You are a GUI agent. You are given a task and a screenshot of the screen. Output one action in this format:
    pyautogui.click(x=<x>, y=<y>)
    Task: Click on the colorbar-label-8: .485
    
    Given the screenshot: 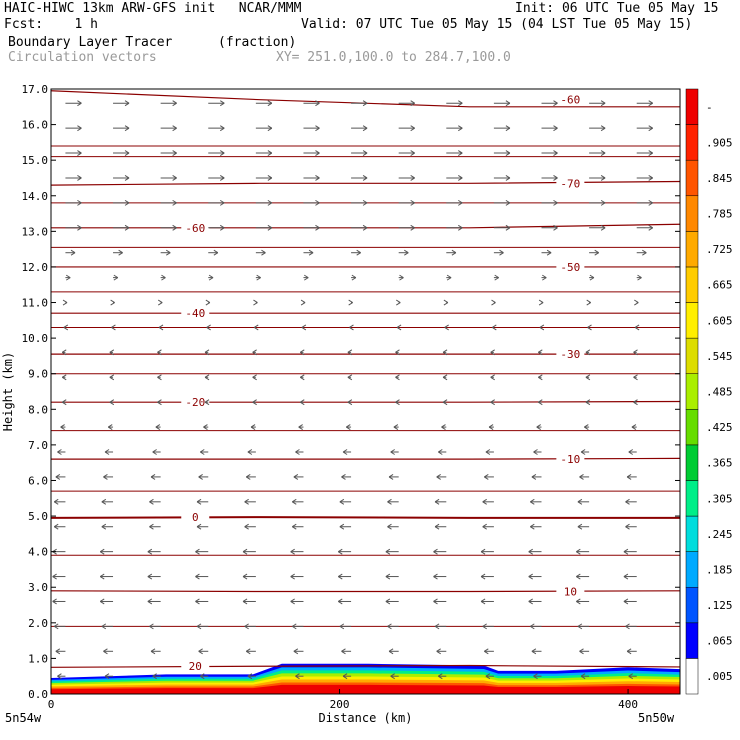 What is the action you would take?
    pyautogui.click(x=719, y=392)
    